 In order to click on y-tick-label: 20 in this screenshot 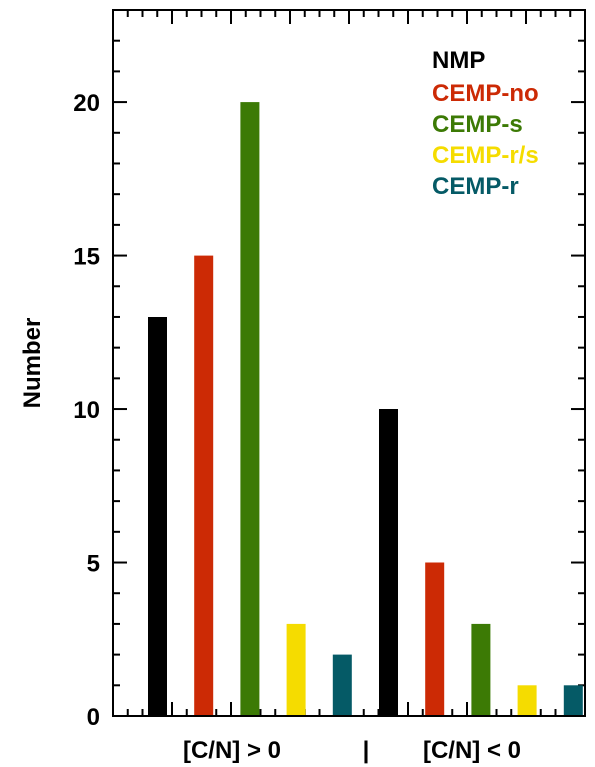, I will do `click(86, 103)`.